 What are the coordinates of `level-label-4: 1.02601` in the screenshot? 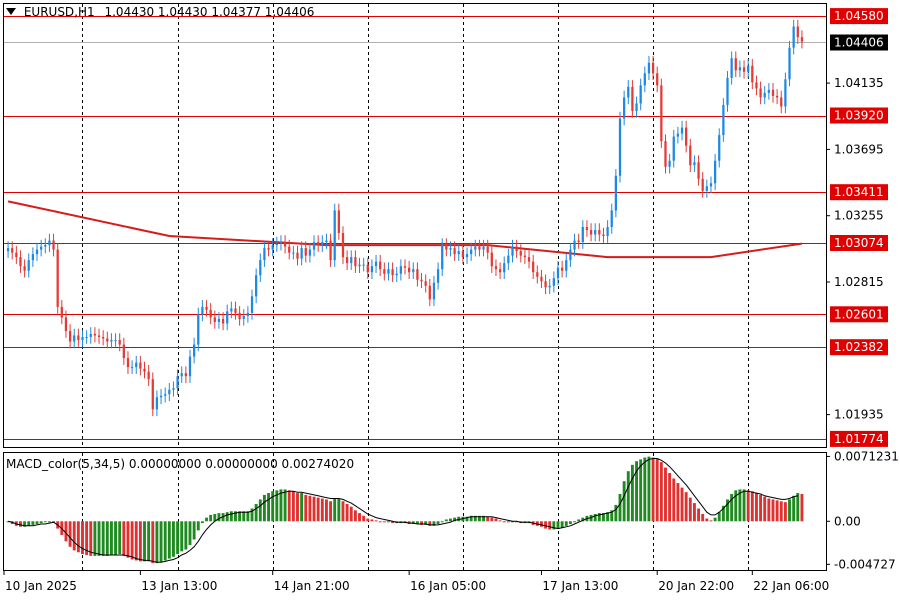 It's located at (859, 314).